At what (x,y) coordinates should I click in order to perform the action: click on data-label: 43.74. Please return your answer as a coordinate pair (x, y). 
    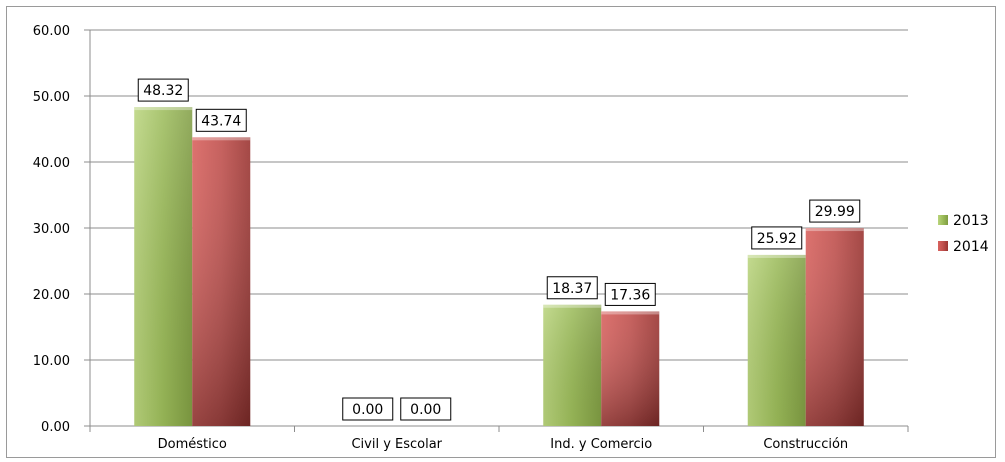
    Looking at the image, I should click on (221, 121).